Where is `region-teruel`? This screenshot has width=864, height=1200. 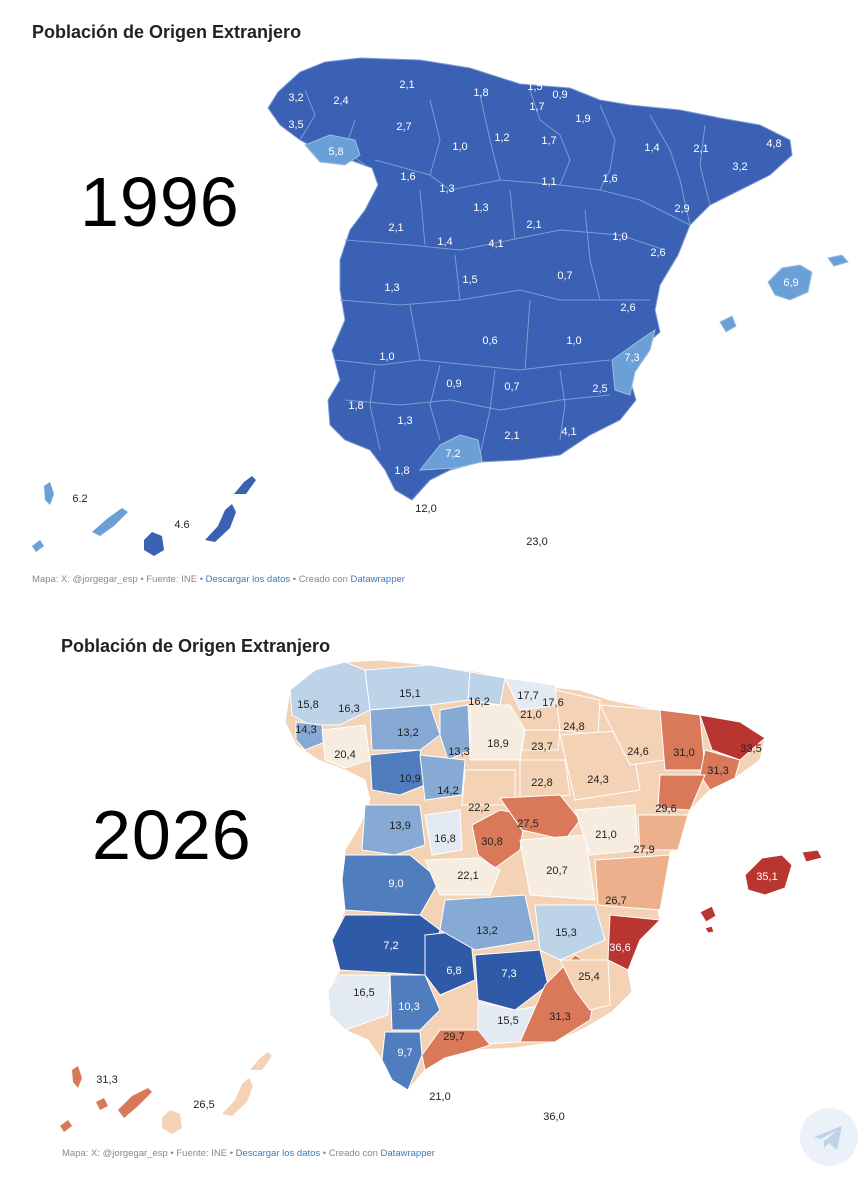
region-teruel is located at coordinates (606, 830).